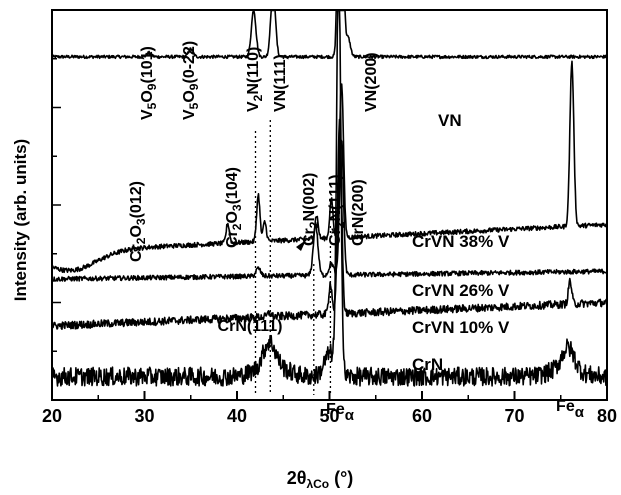 This screenshot has width=621, height=495. I want to click on x-axis-label: 2θλCo (°), so click(320, 479).